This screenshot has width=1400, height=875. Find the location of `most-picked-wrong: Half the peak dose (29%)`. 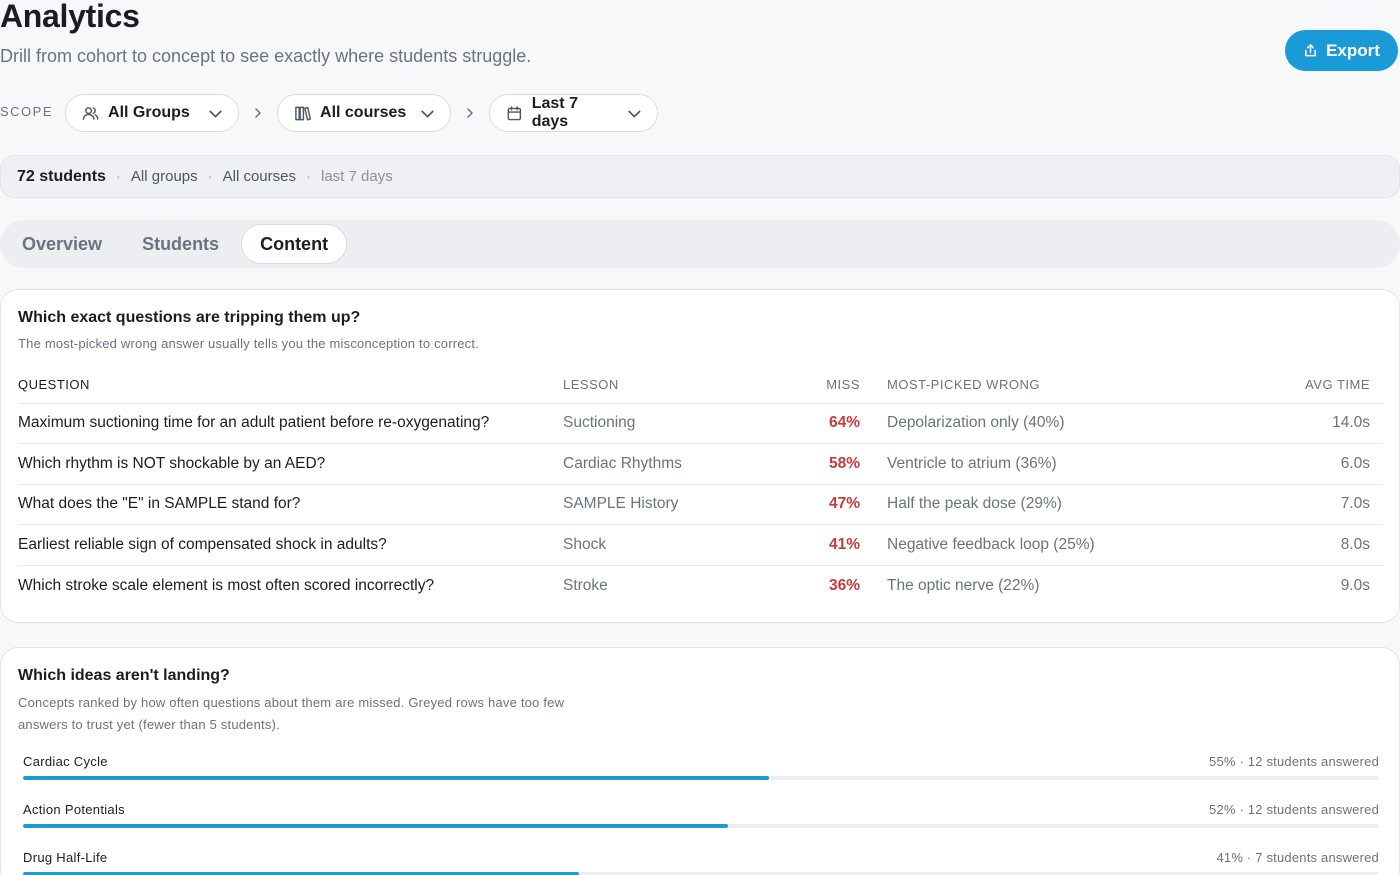

most-picked-wrong: Half the peak dose (29%) is located at coordinates (1061, 504).